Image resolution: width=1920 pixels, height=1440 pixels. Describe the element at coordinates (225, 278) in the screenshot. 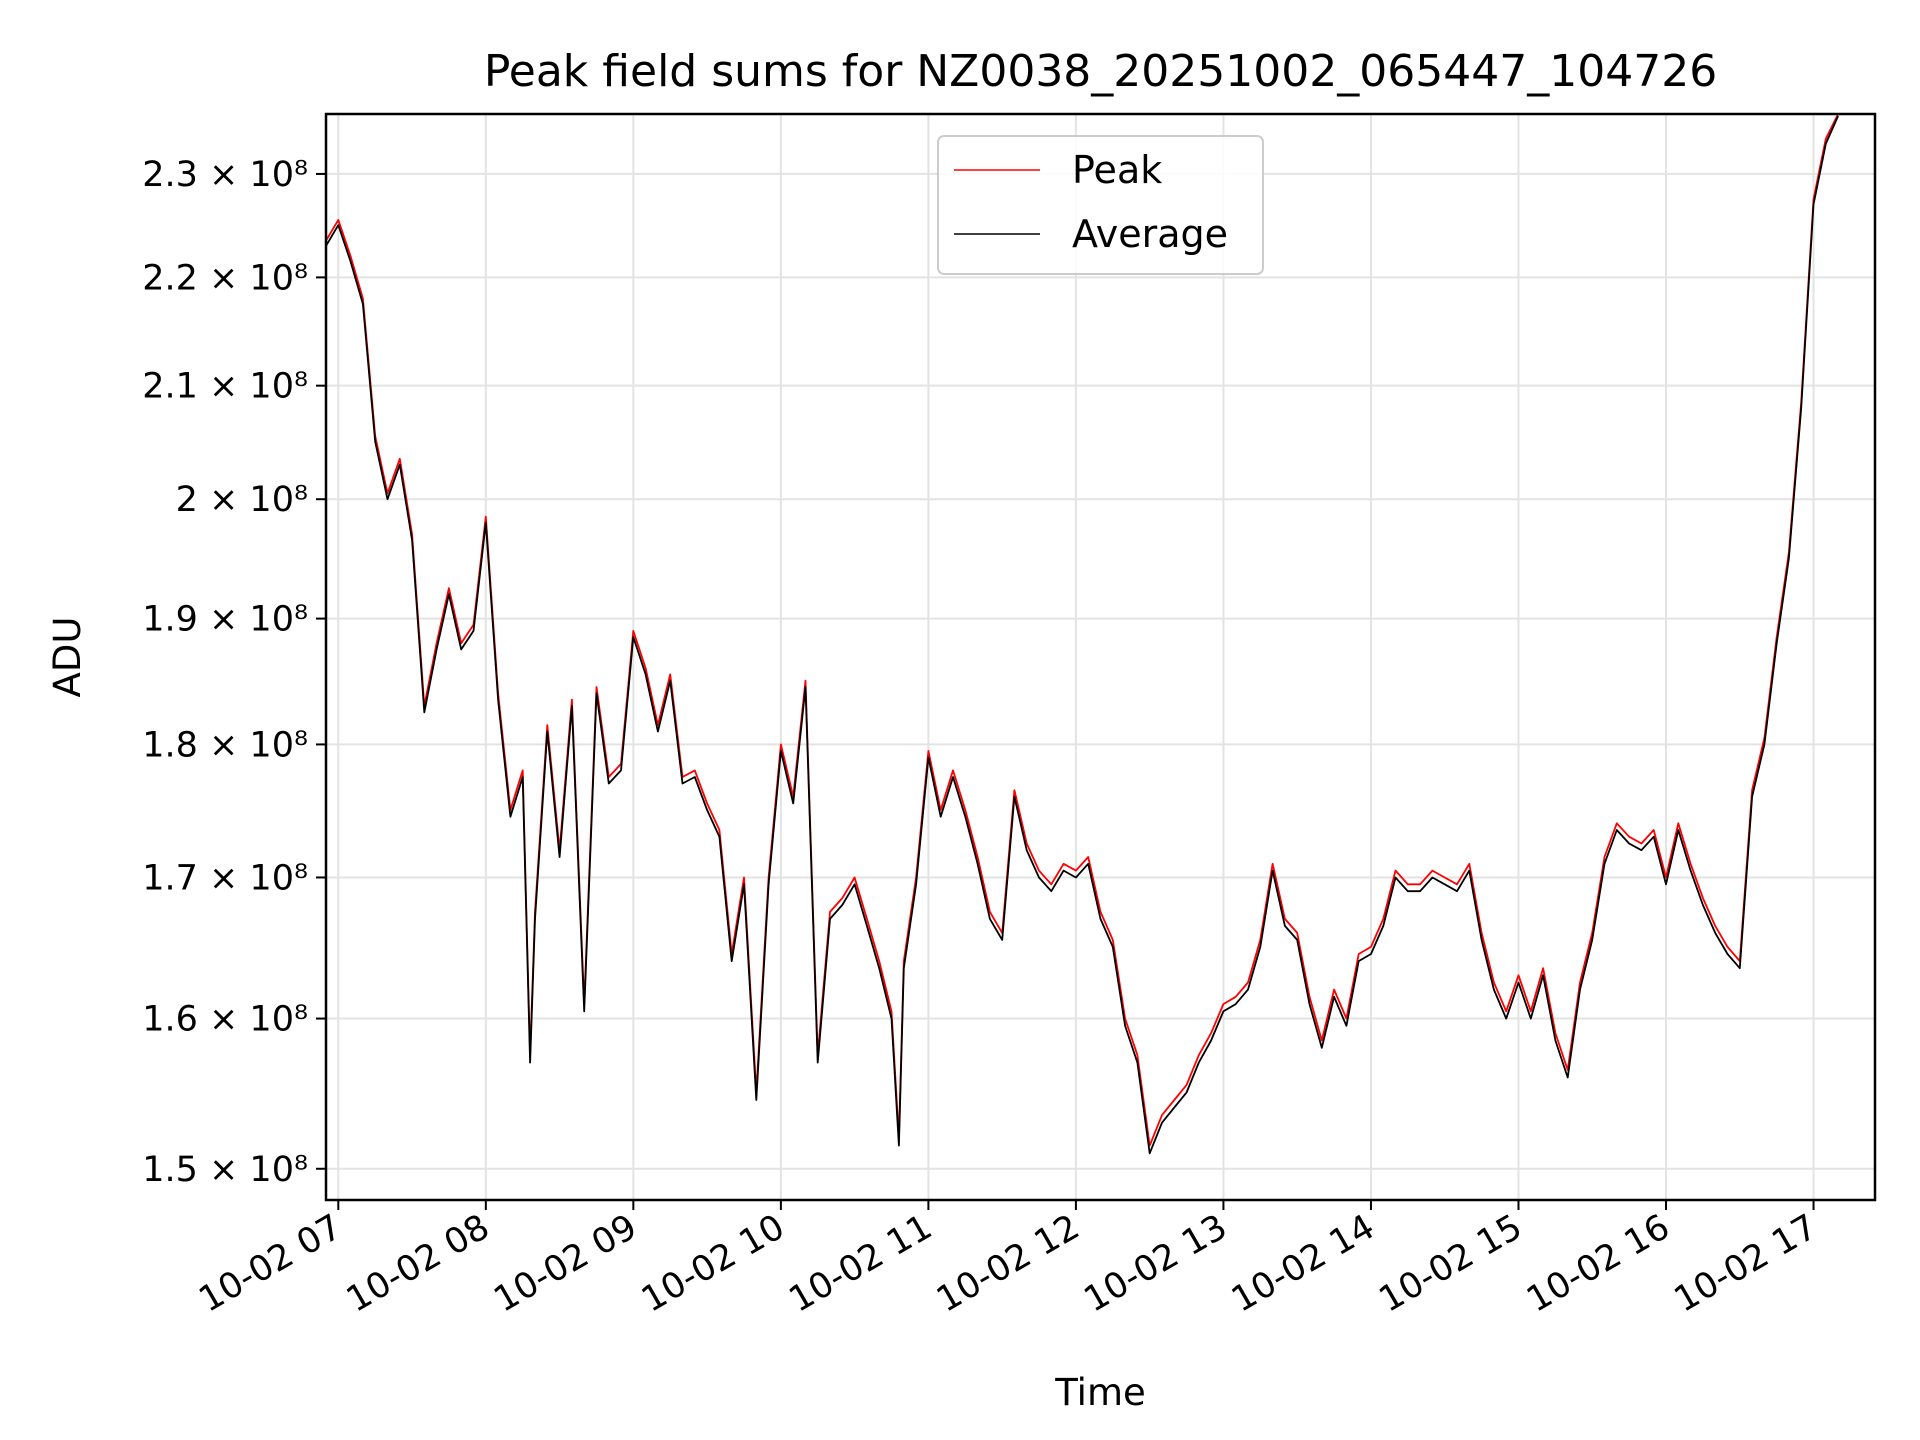

I see `y-tick-label: 2.2 × 10⁸` at that location.